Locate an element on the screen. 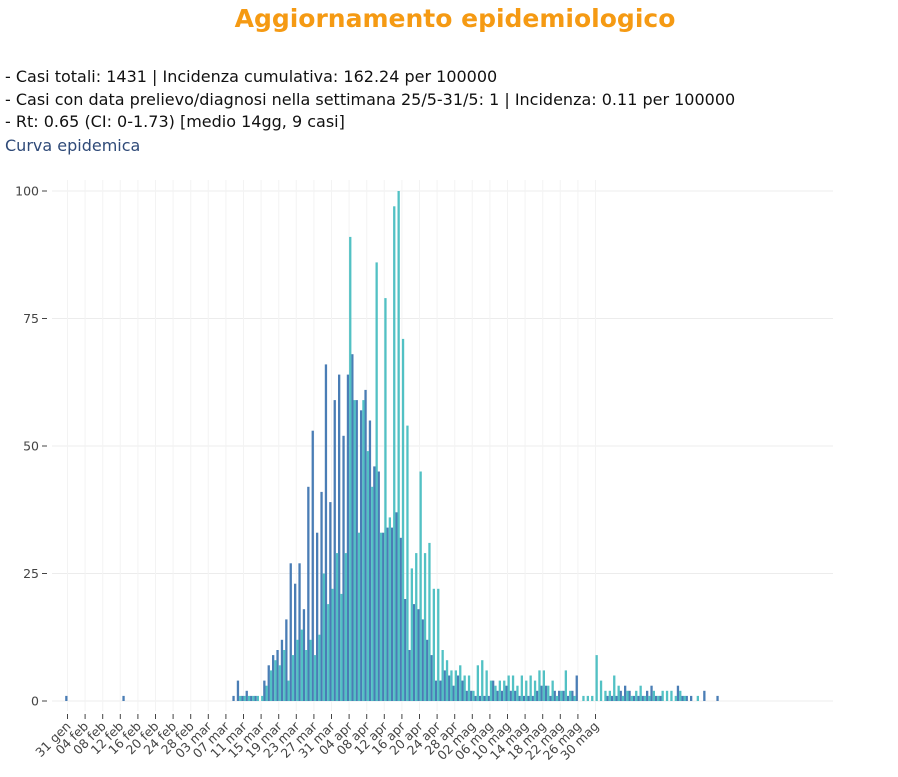 The width and height of the screenshot is (898, 777). y-tick-label: 50 is located at coordinates (31, 446).